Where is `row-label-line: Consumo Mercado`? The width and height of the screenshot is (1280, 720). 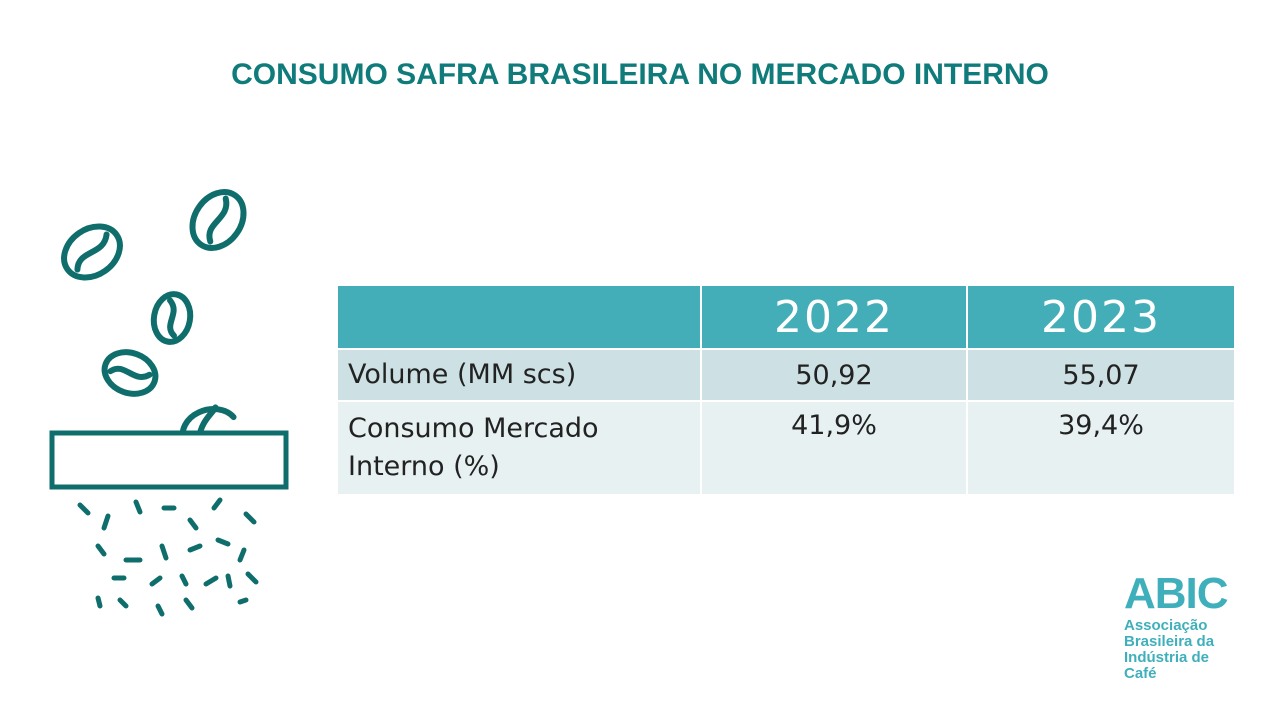 row-label-line: Consumo Mercado is located at coordinates (473, 428).